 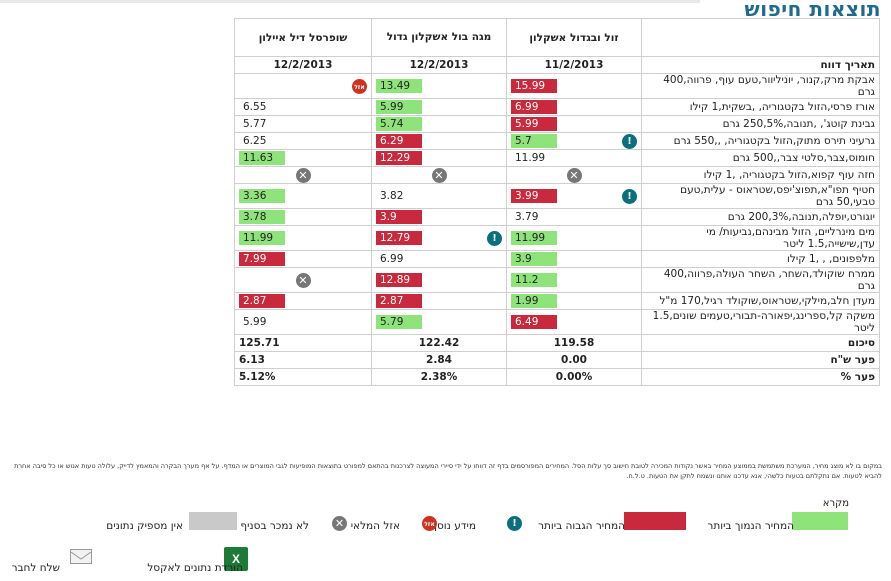 What do you see at coordinates (399, 301) in the screenshot?
I see `price-value: 2.87` at bounding box center [399, 301].